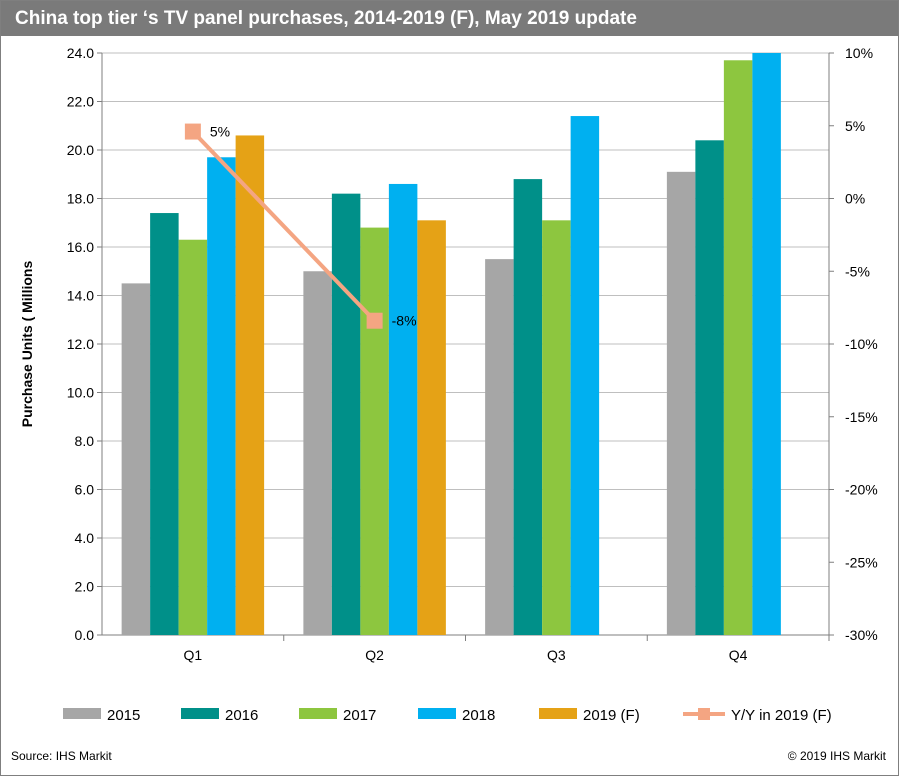  What do you see at coordinates (836, 756) in the screenshot?
I see `copyright-note: © 2019 IHS Markit` at bounding box center [836, 756].